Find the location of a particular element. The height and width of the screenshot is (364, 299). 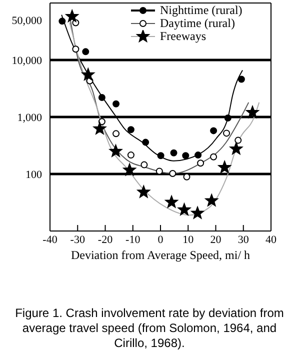

y-tick-label: 50,000 is located at coordinates (27, 21).